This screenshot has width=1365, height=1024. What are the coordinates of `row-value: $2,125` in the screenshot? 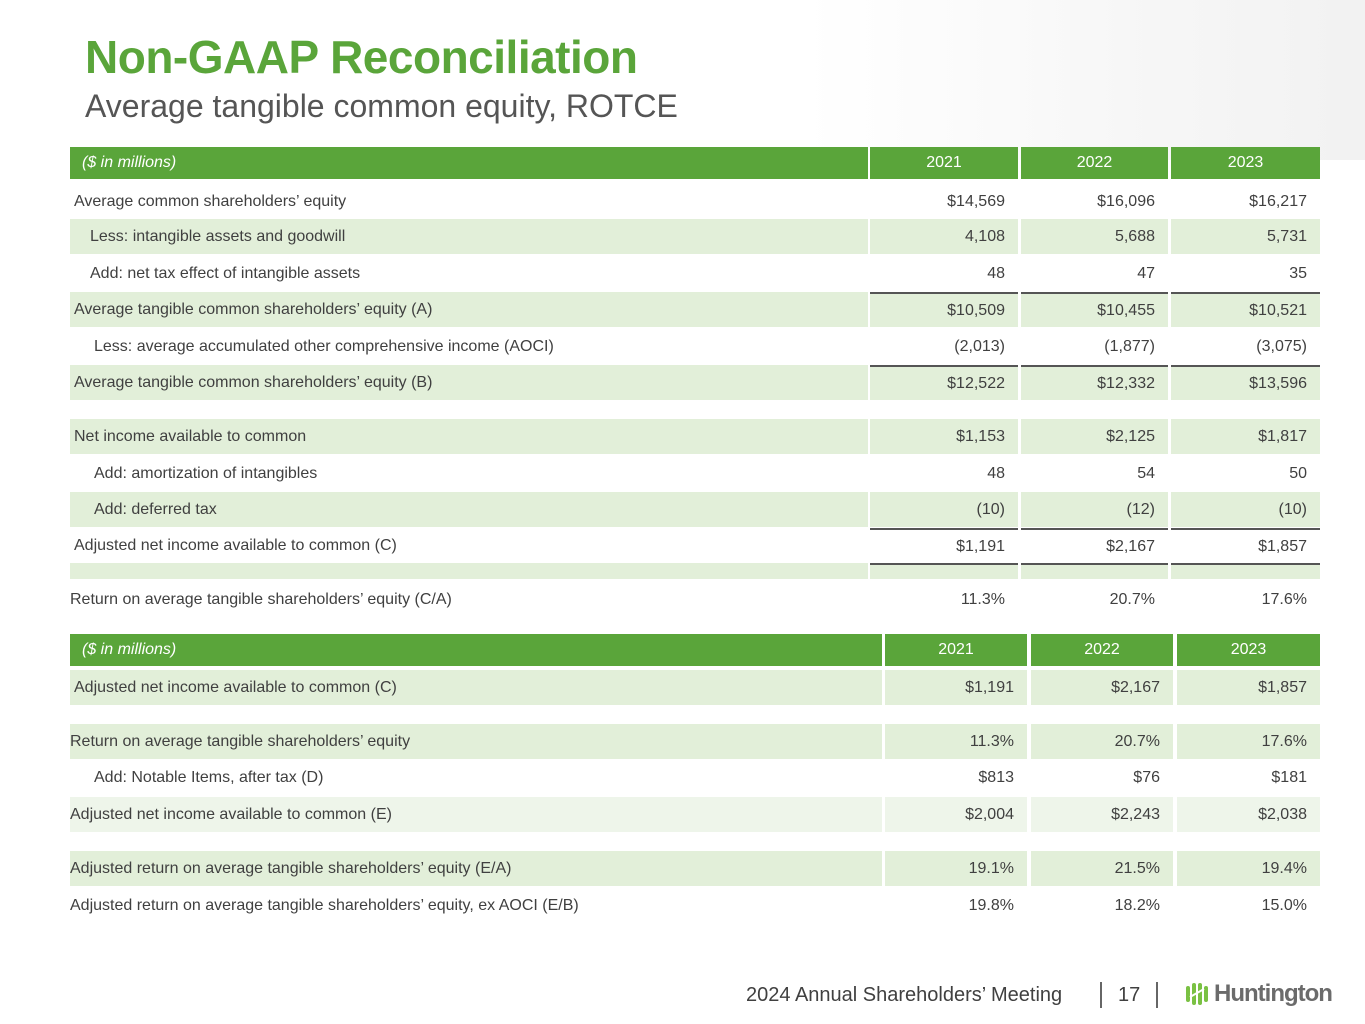 It's located at (1094, 436).